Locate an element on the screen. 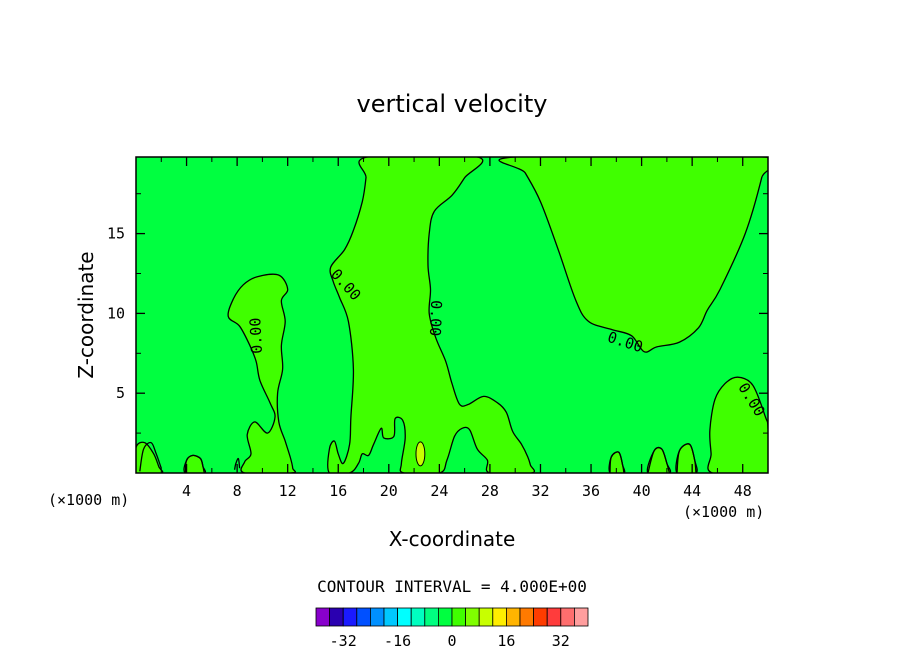 The width and height of the screenshot is (904, 654). contour-line-far-left-blob is located at coordinates (150, 457).